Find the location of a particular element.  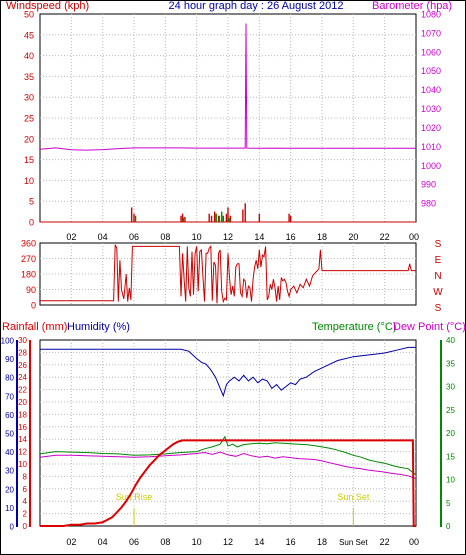

y2-tick-label: 990 is located at coordinates (428, 185).